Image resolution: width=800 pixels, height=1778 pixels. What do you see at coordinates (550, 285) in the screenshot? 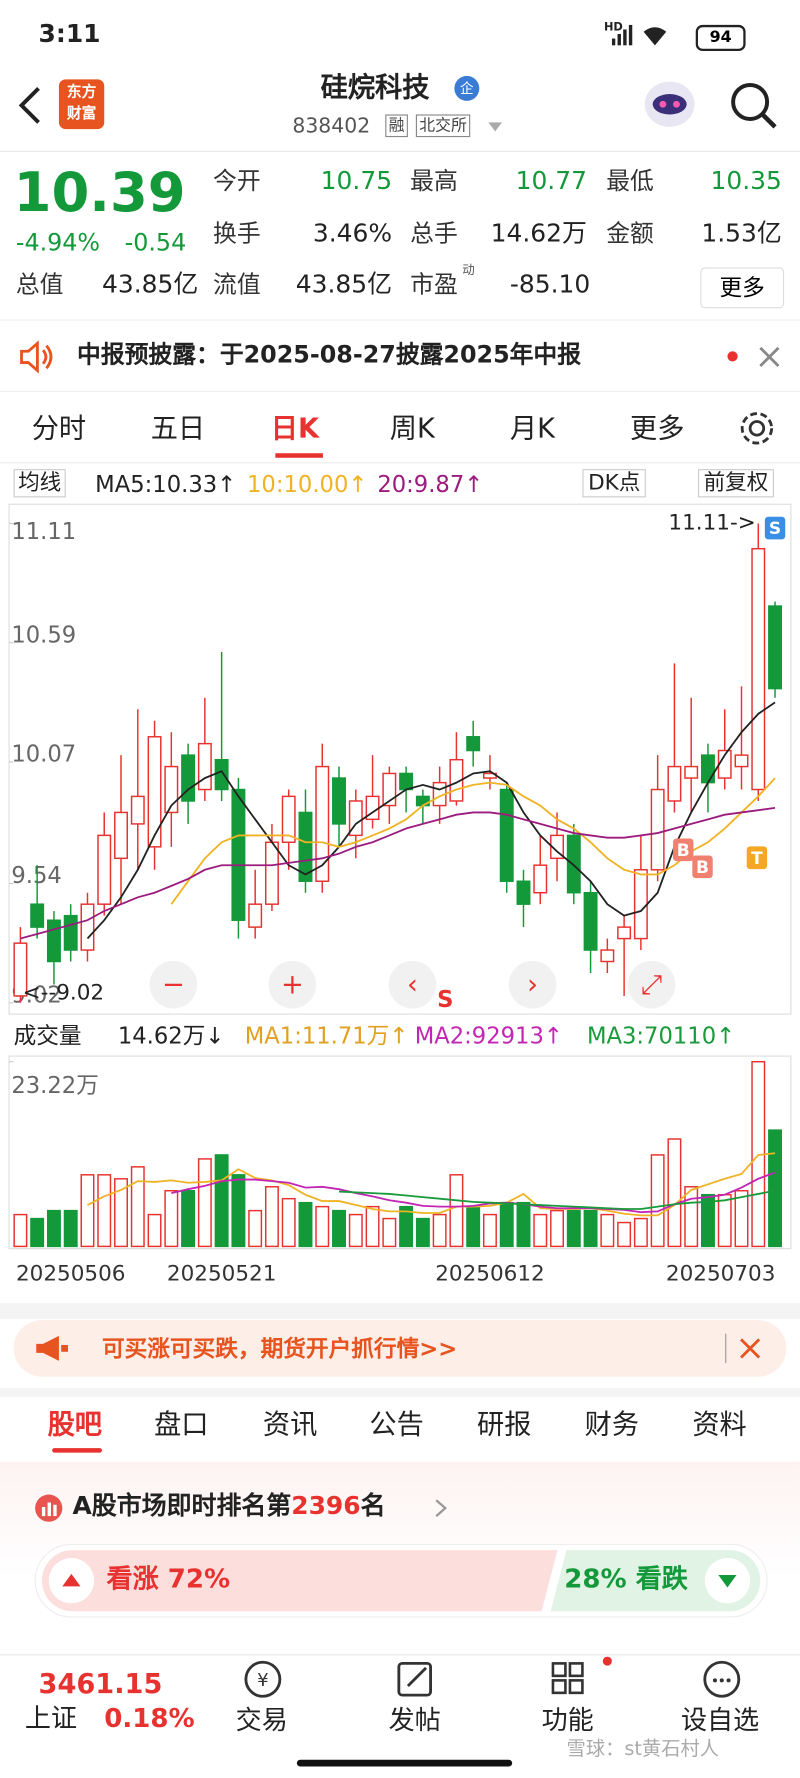
I see `field-value: -85.10` at bounding box center [550, 285].